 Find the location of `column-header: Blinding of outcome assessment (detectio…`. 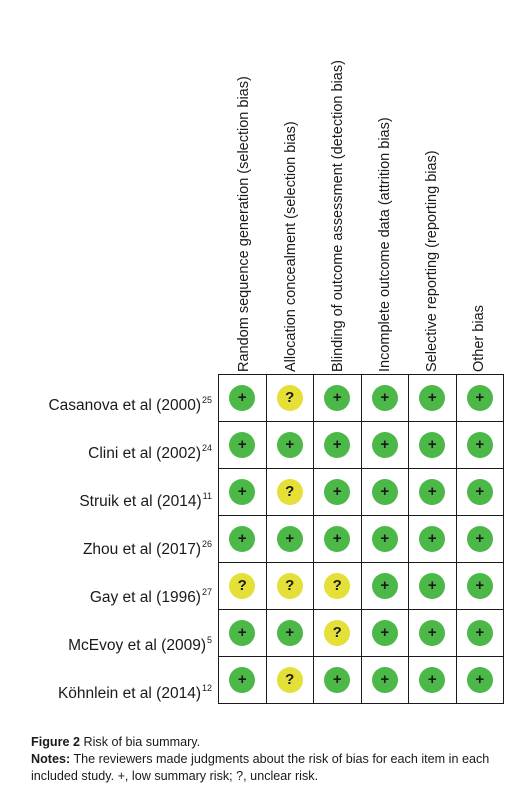

column-header: Blinding of outcome assessment (detectio… is located at coordinates (335, 187).